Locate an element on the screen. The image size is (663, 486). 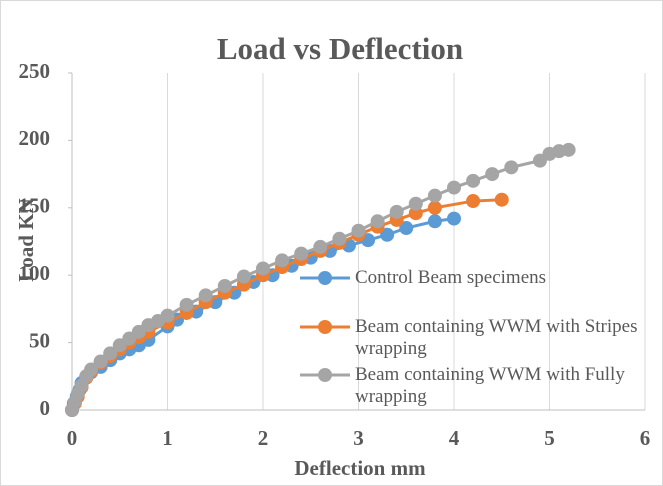
y-tick-label: 200 is located at coordinates (35, 138).